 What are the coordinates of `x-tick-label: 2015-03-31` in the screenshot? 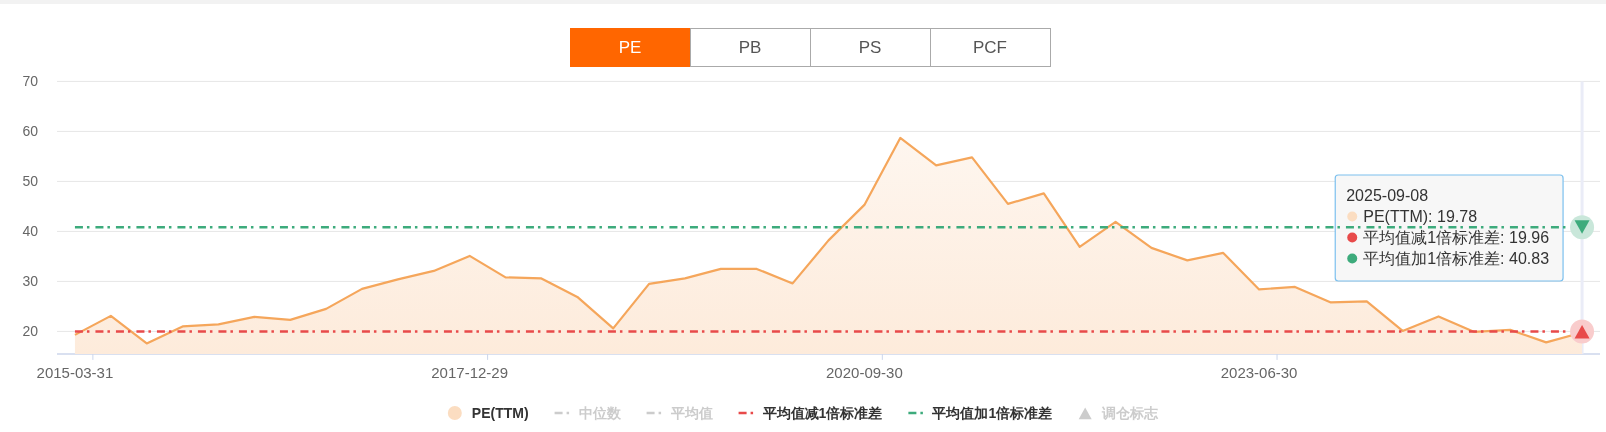 It's located at (75, 372).